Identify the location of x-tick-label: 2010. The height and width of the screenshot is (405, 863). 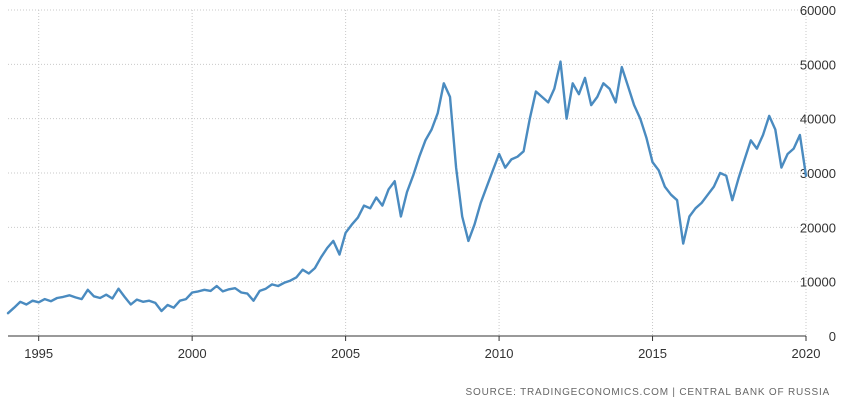
(499, 353).